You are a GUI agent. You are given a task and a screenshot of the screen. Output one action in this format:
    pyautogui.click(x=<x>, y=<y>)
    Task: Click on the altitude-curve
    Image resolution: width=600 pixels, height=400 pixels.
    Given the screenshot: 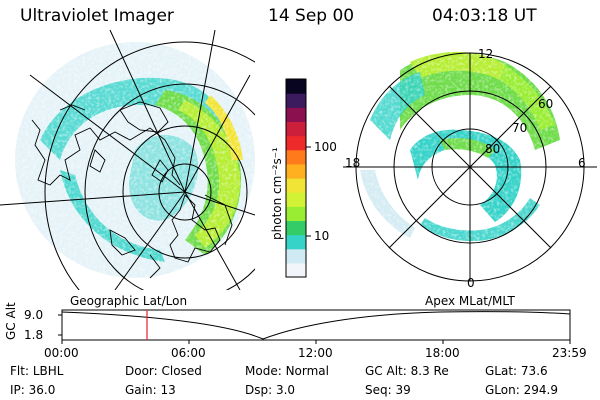 What is the action you would take?
    pyautogui.click(x=316, y=325)
    